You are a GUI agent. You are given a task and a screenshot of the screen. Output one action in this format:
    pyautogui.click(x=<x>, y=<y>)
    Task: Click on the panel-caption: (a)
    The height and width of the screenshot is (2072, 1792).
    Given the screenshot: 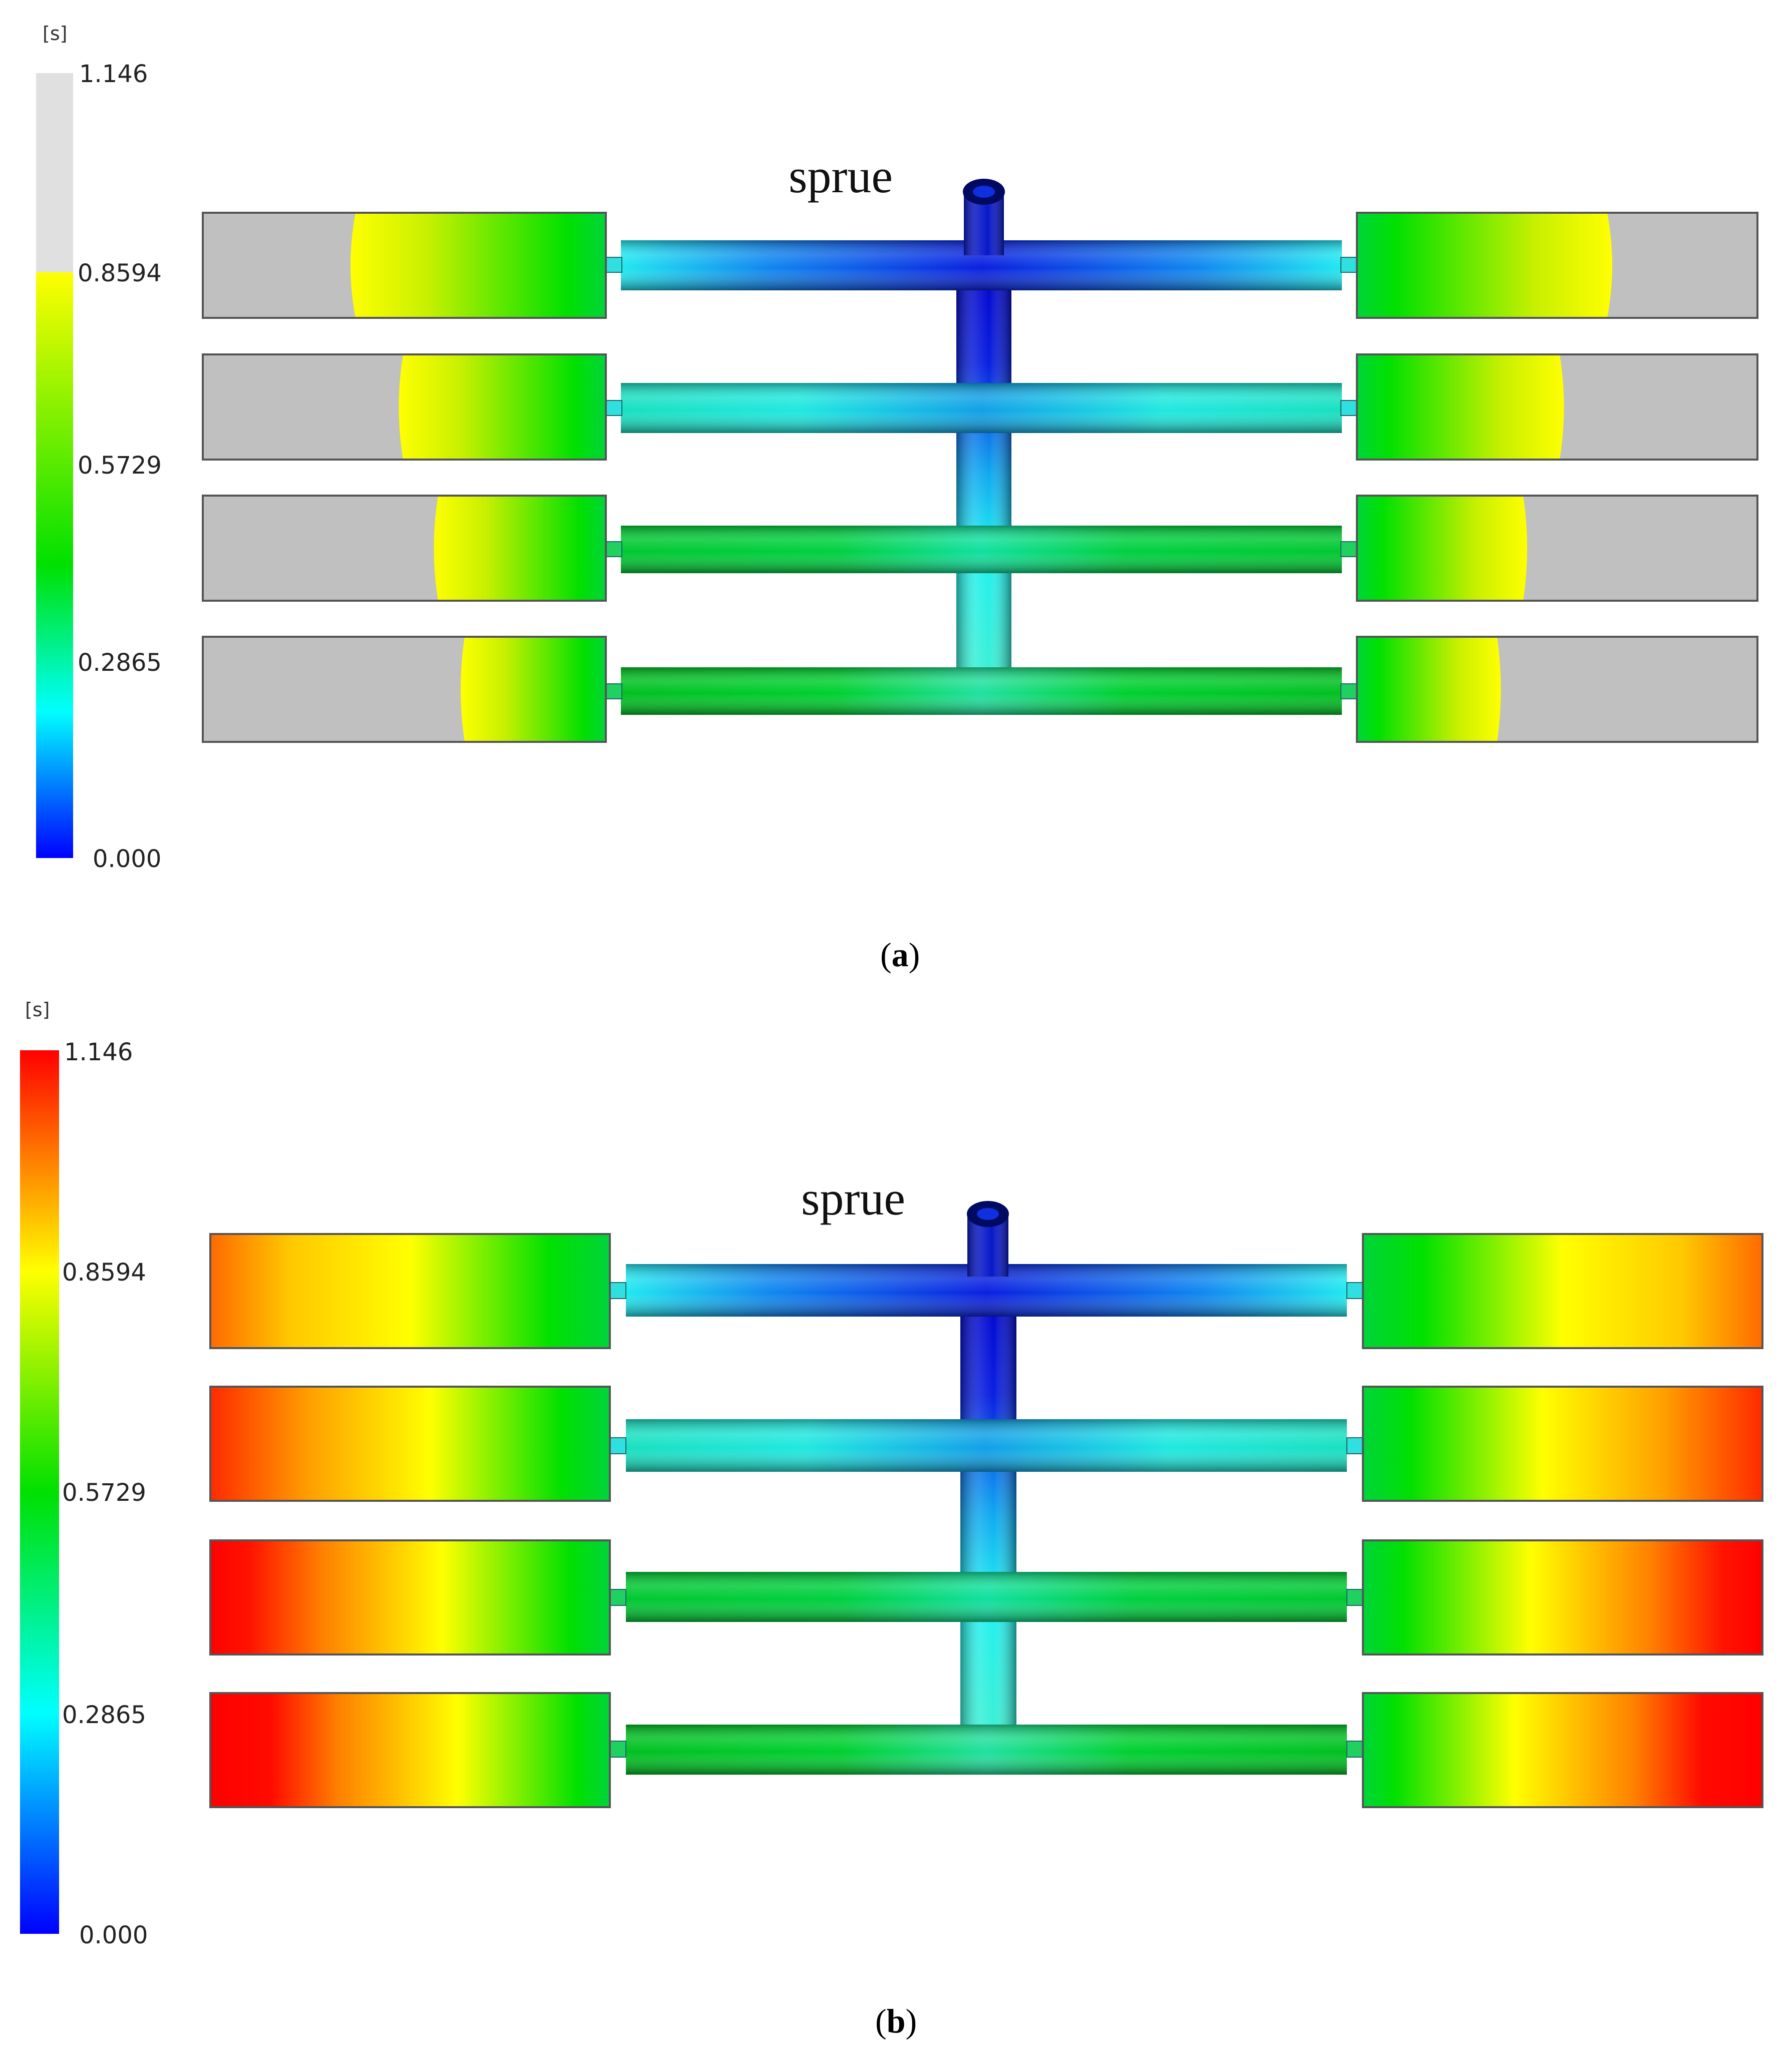 What is the action you would take?
    pyautogui.click(x=900, y=955)
    